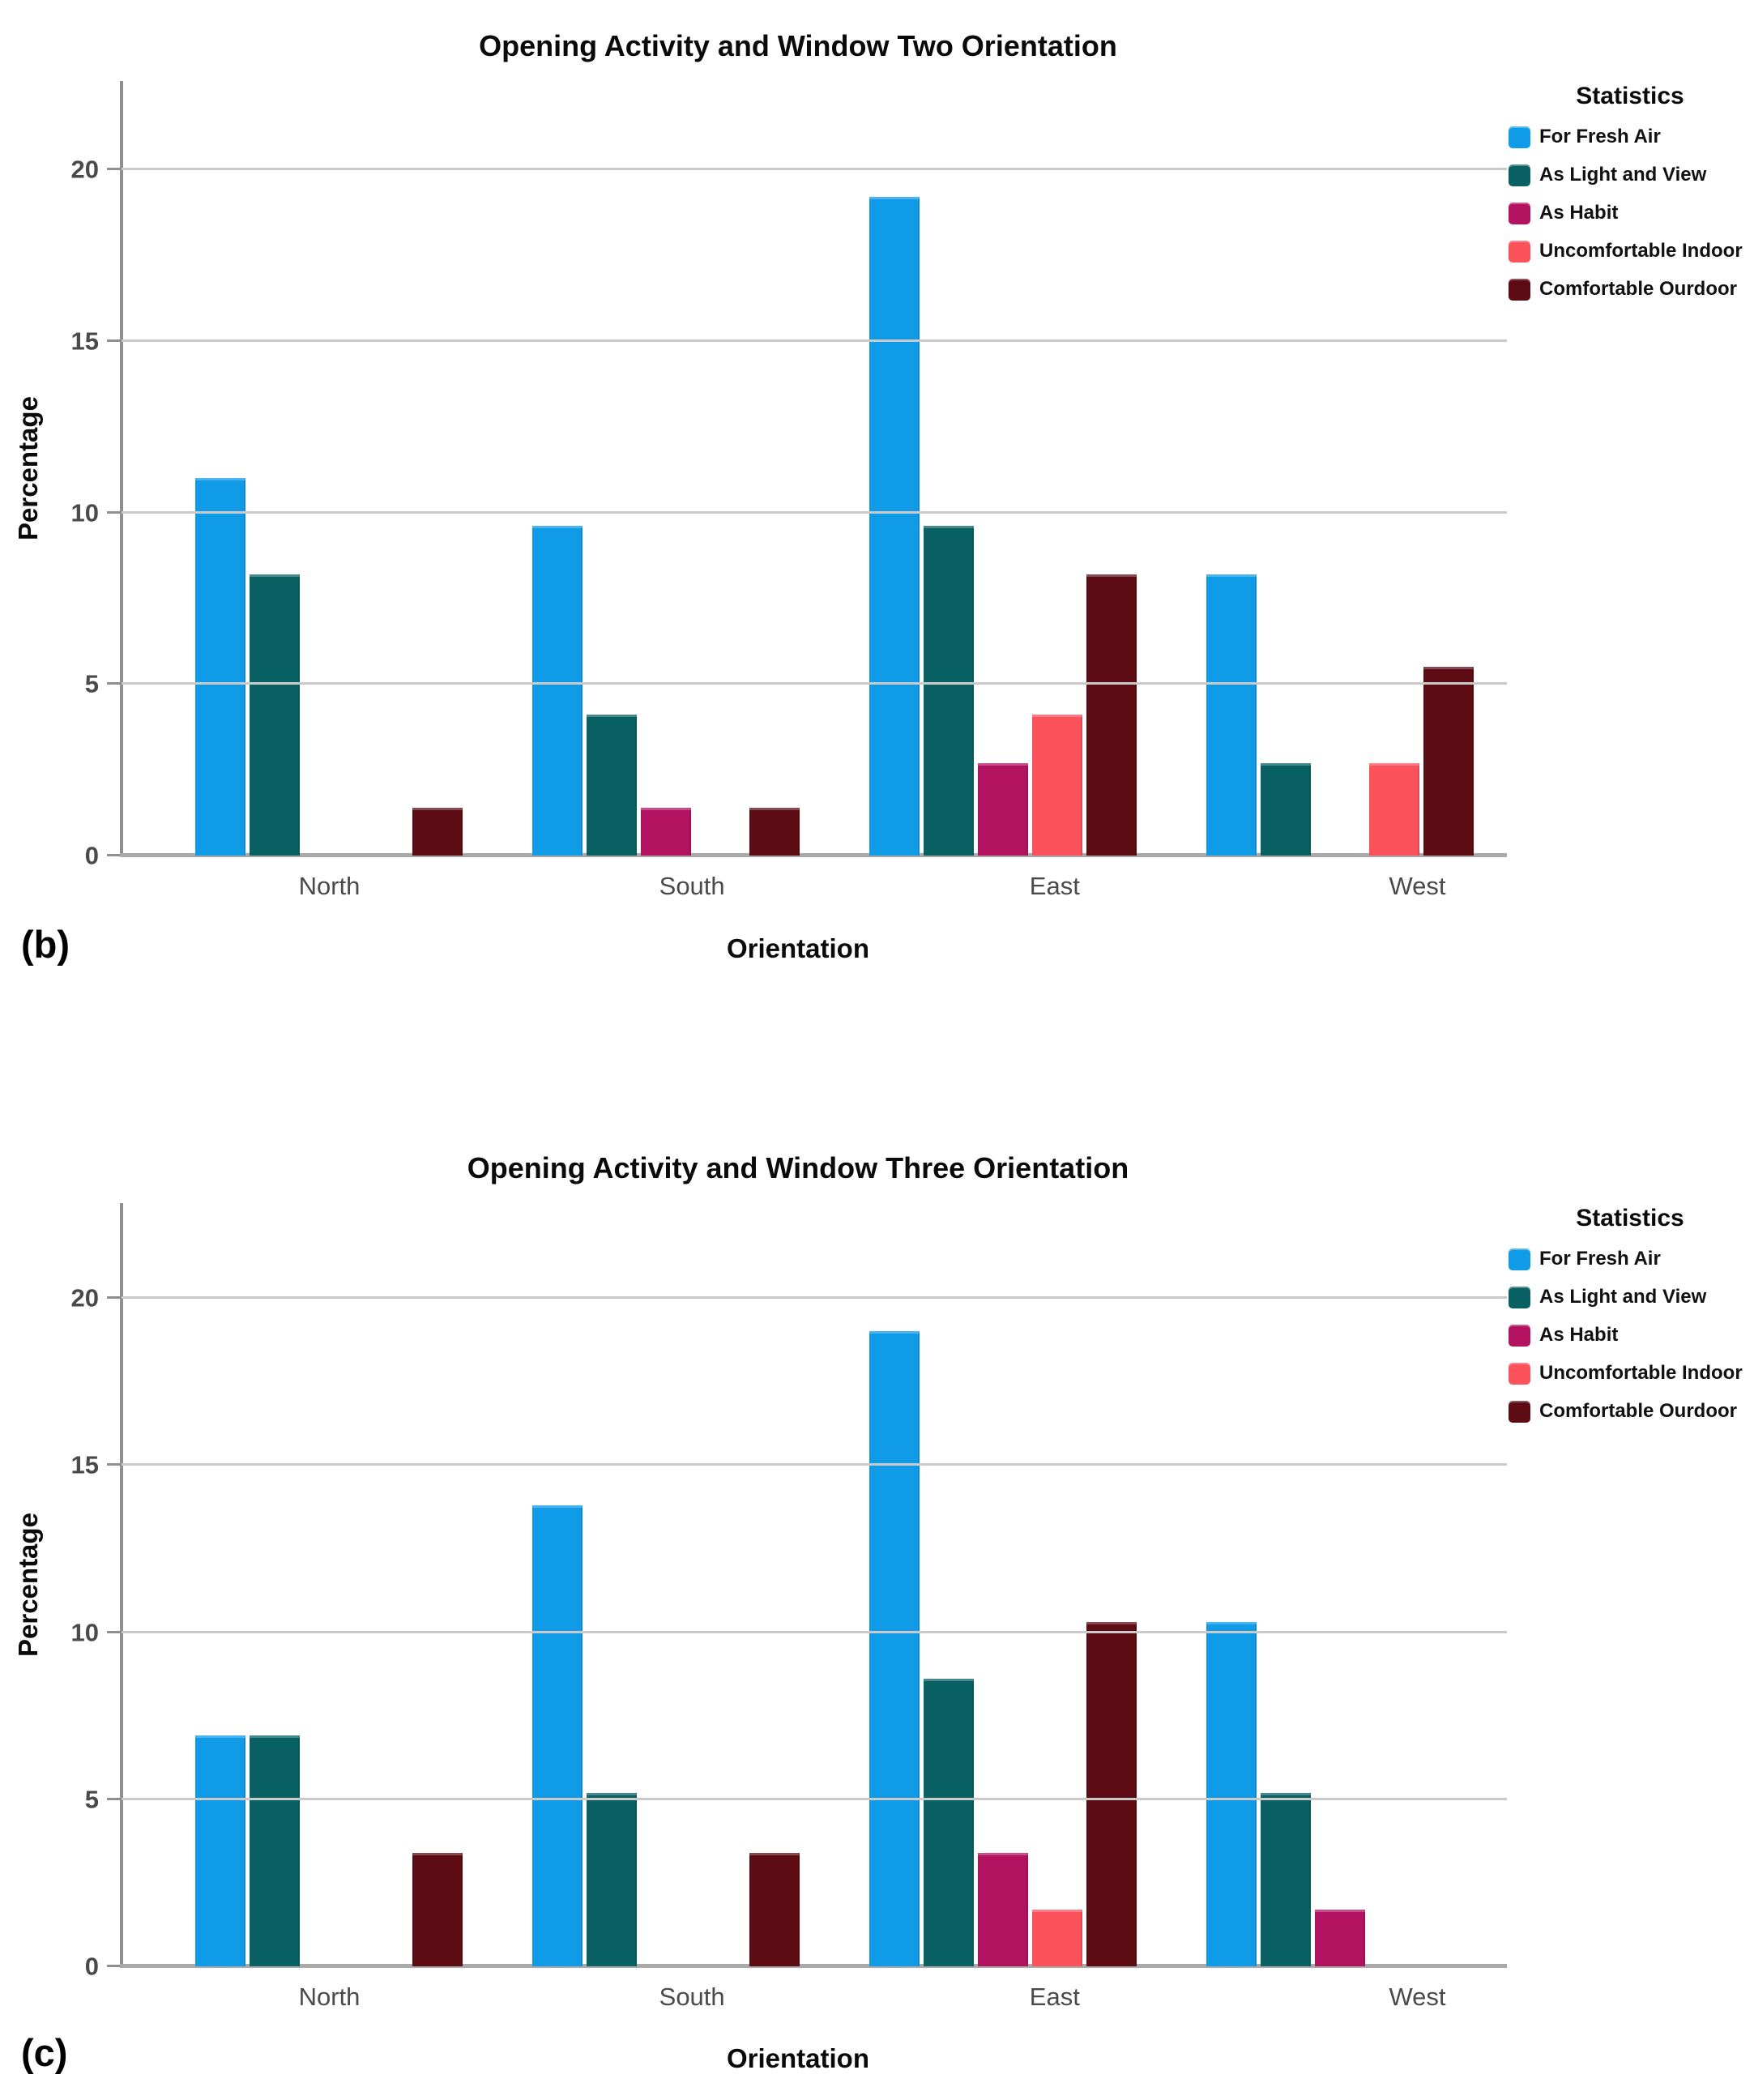 This screenshot has height=2100, width=1754. Describe the element at coordinates (798, 948) in the screenshot. I see `x-axis-title-b: Orientation` at that location.